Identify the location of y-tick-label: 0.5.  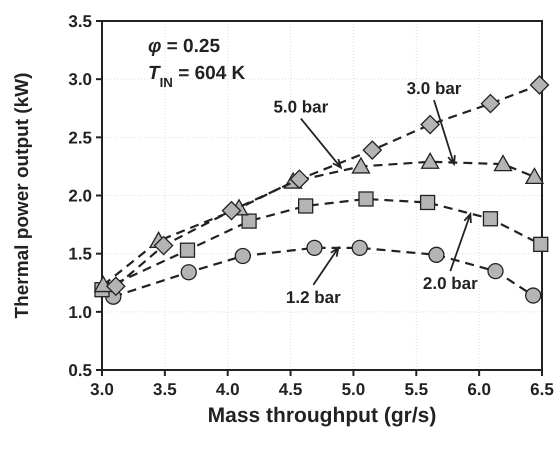
(80, 370).